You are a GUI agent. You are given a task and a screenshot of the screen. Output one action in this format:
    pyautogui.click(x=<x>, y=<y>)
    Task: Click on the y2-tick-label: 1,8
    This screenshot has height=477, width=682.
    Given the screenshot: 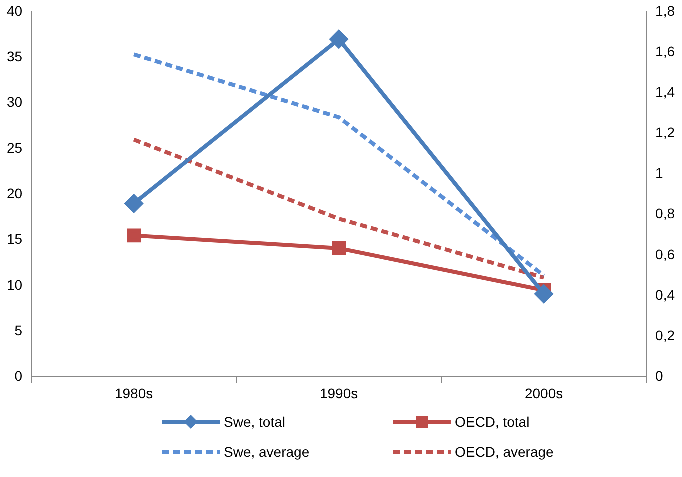 What is the action you would take?
    pyautogui.click(x=666, y=10)
    